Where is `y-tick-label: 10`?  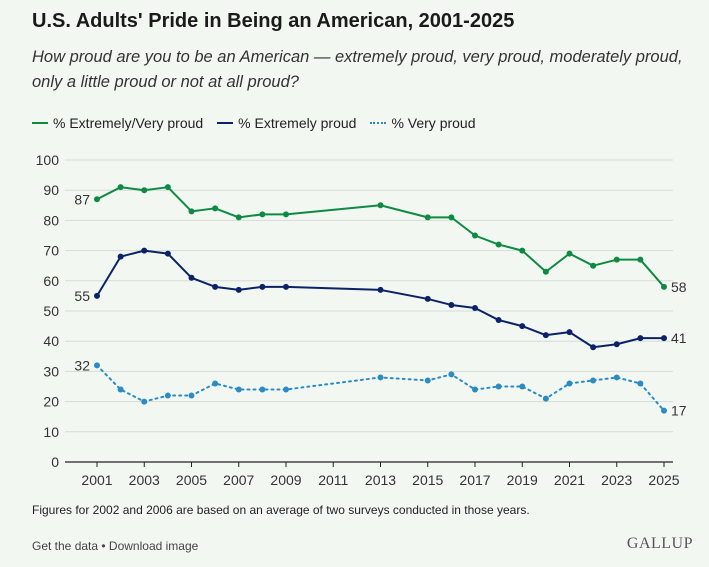 y-tick-label: 10 is located at coordinates (51, 432).